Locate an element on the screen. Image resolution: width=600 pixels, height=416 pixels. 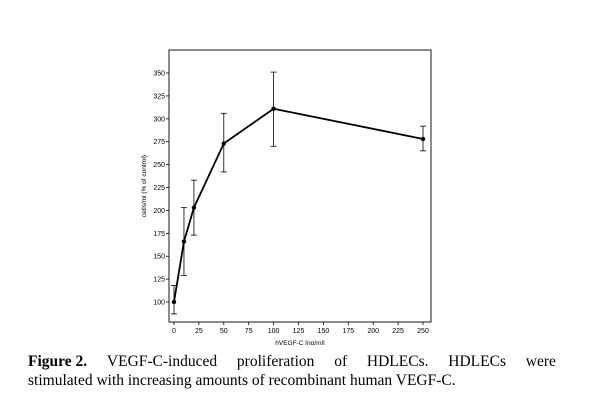
caption-word: of is located at coordinates (341, 361).